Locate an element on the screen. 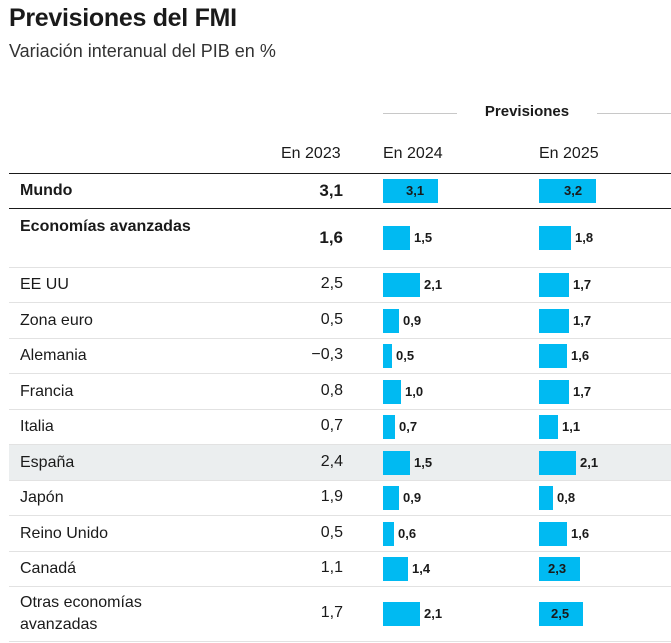  country-name: Italia is located at coordinates (37, 426).